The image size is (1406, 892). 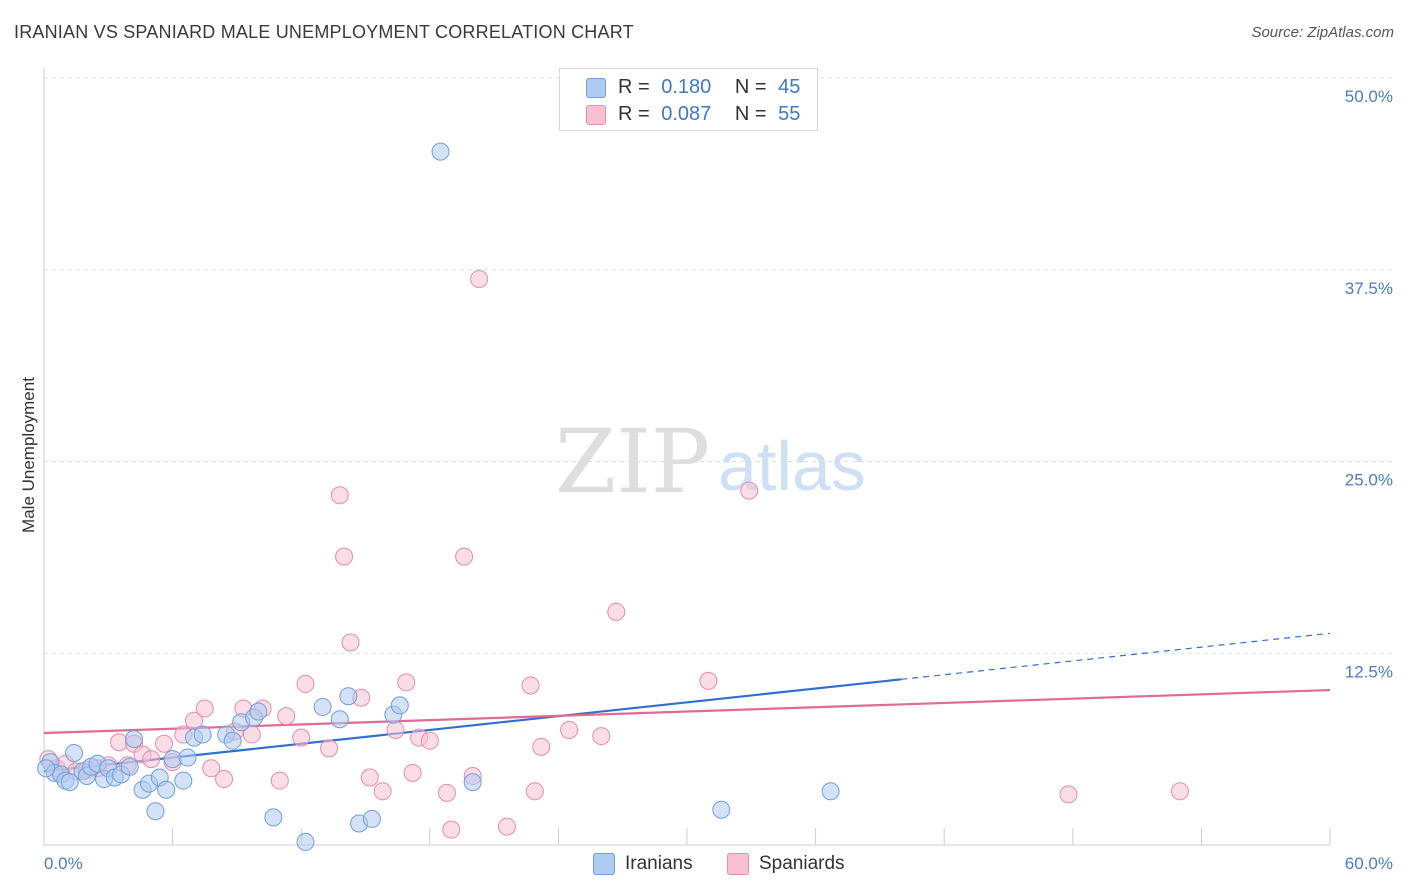 I want to click on spaniards-trend-line, so click(x=687, y=711).